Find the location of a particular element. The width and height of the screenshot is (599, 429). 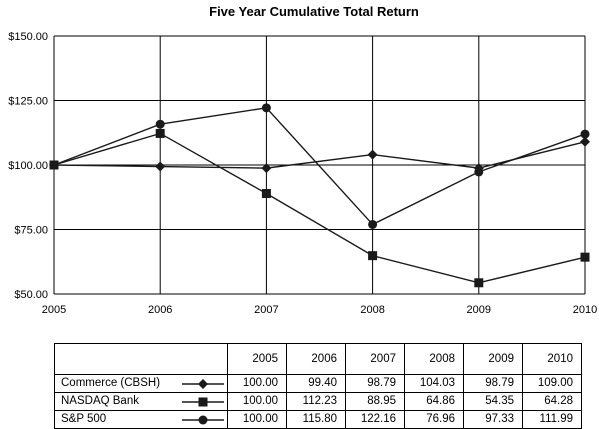

x-tick-label: 2006 is located at coordinates (160, 310).